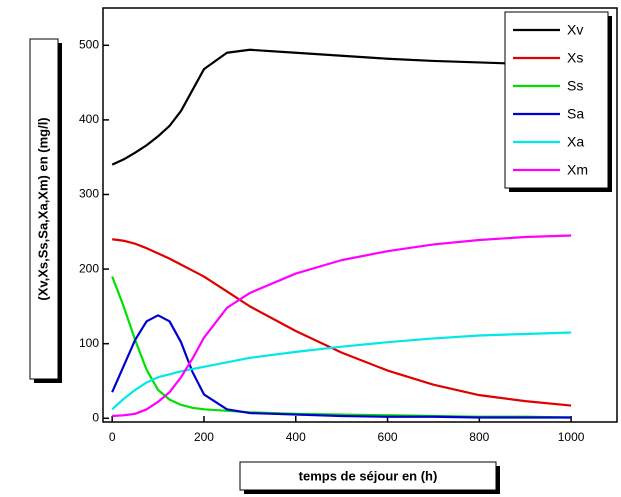 Image resolution: width=621 pixels, height=497 pixels. I want to click on x-tick-label: 400, so click(296, 437).